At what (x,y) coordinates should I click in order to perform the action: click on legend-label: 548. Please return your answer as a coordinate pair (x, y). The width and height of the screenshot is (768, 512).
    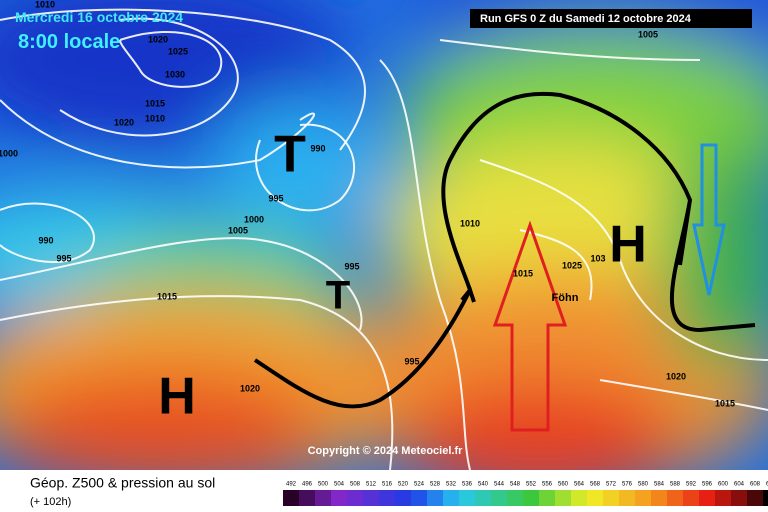
    Looking at the image, I should click on (515, 485).